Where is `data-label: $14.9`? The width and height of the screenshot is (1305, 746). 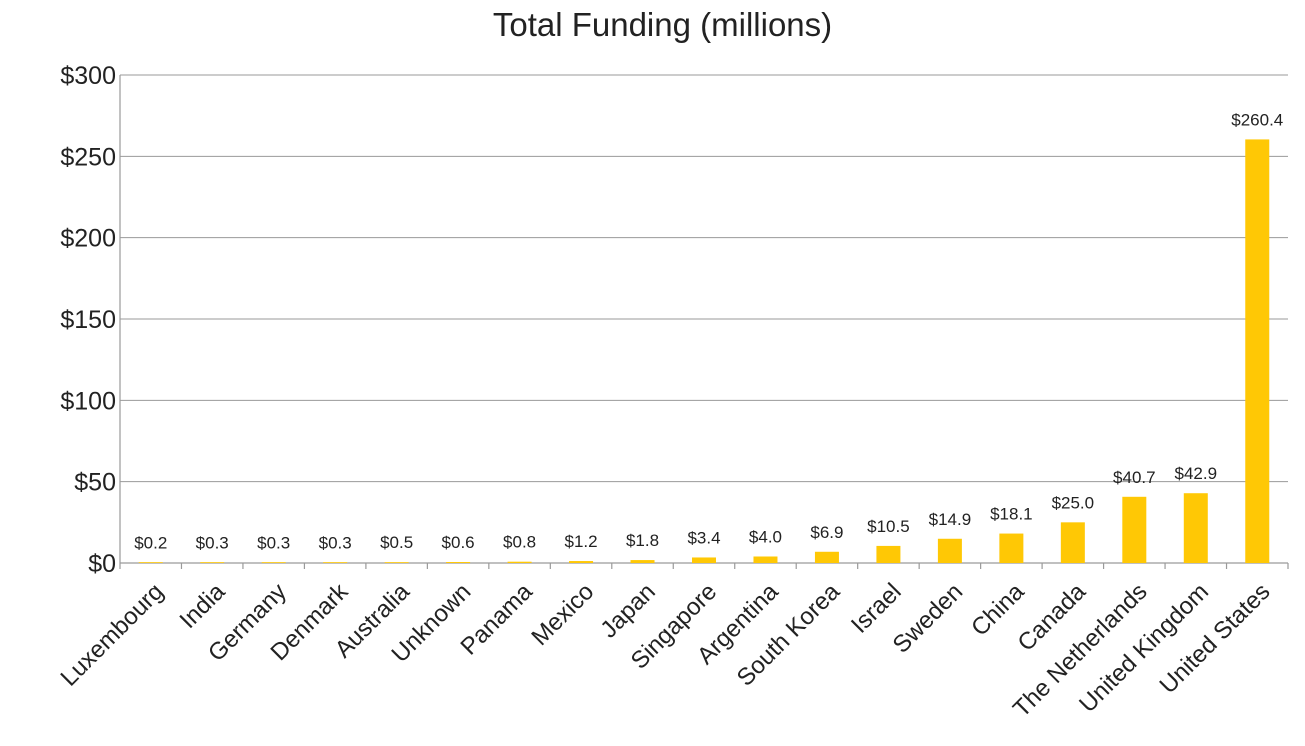 data-label: $14.9 is located at coordinates (950, 519).